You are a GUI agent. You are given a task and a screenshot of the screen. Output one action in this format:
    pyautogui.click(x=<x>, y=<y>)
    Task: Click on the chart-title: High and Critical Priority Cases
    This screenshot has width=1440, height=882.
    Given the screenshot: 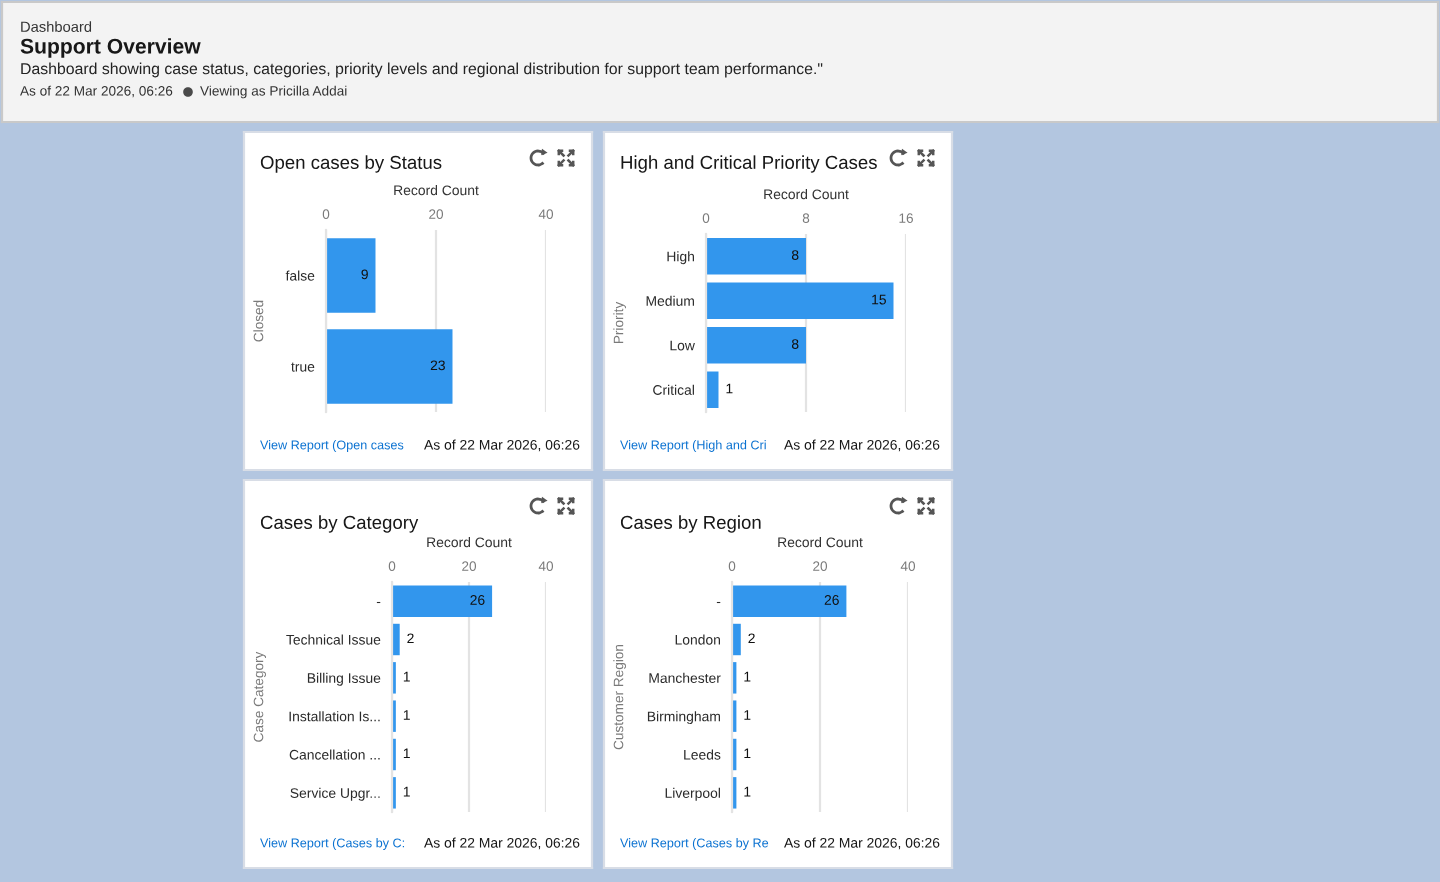 What is the action you would take?
    pyautogui.click(x=749, y=164)
    